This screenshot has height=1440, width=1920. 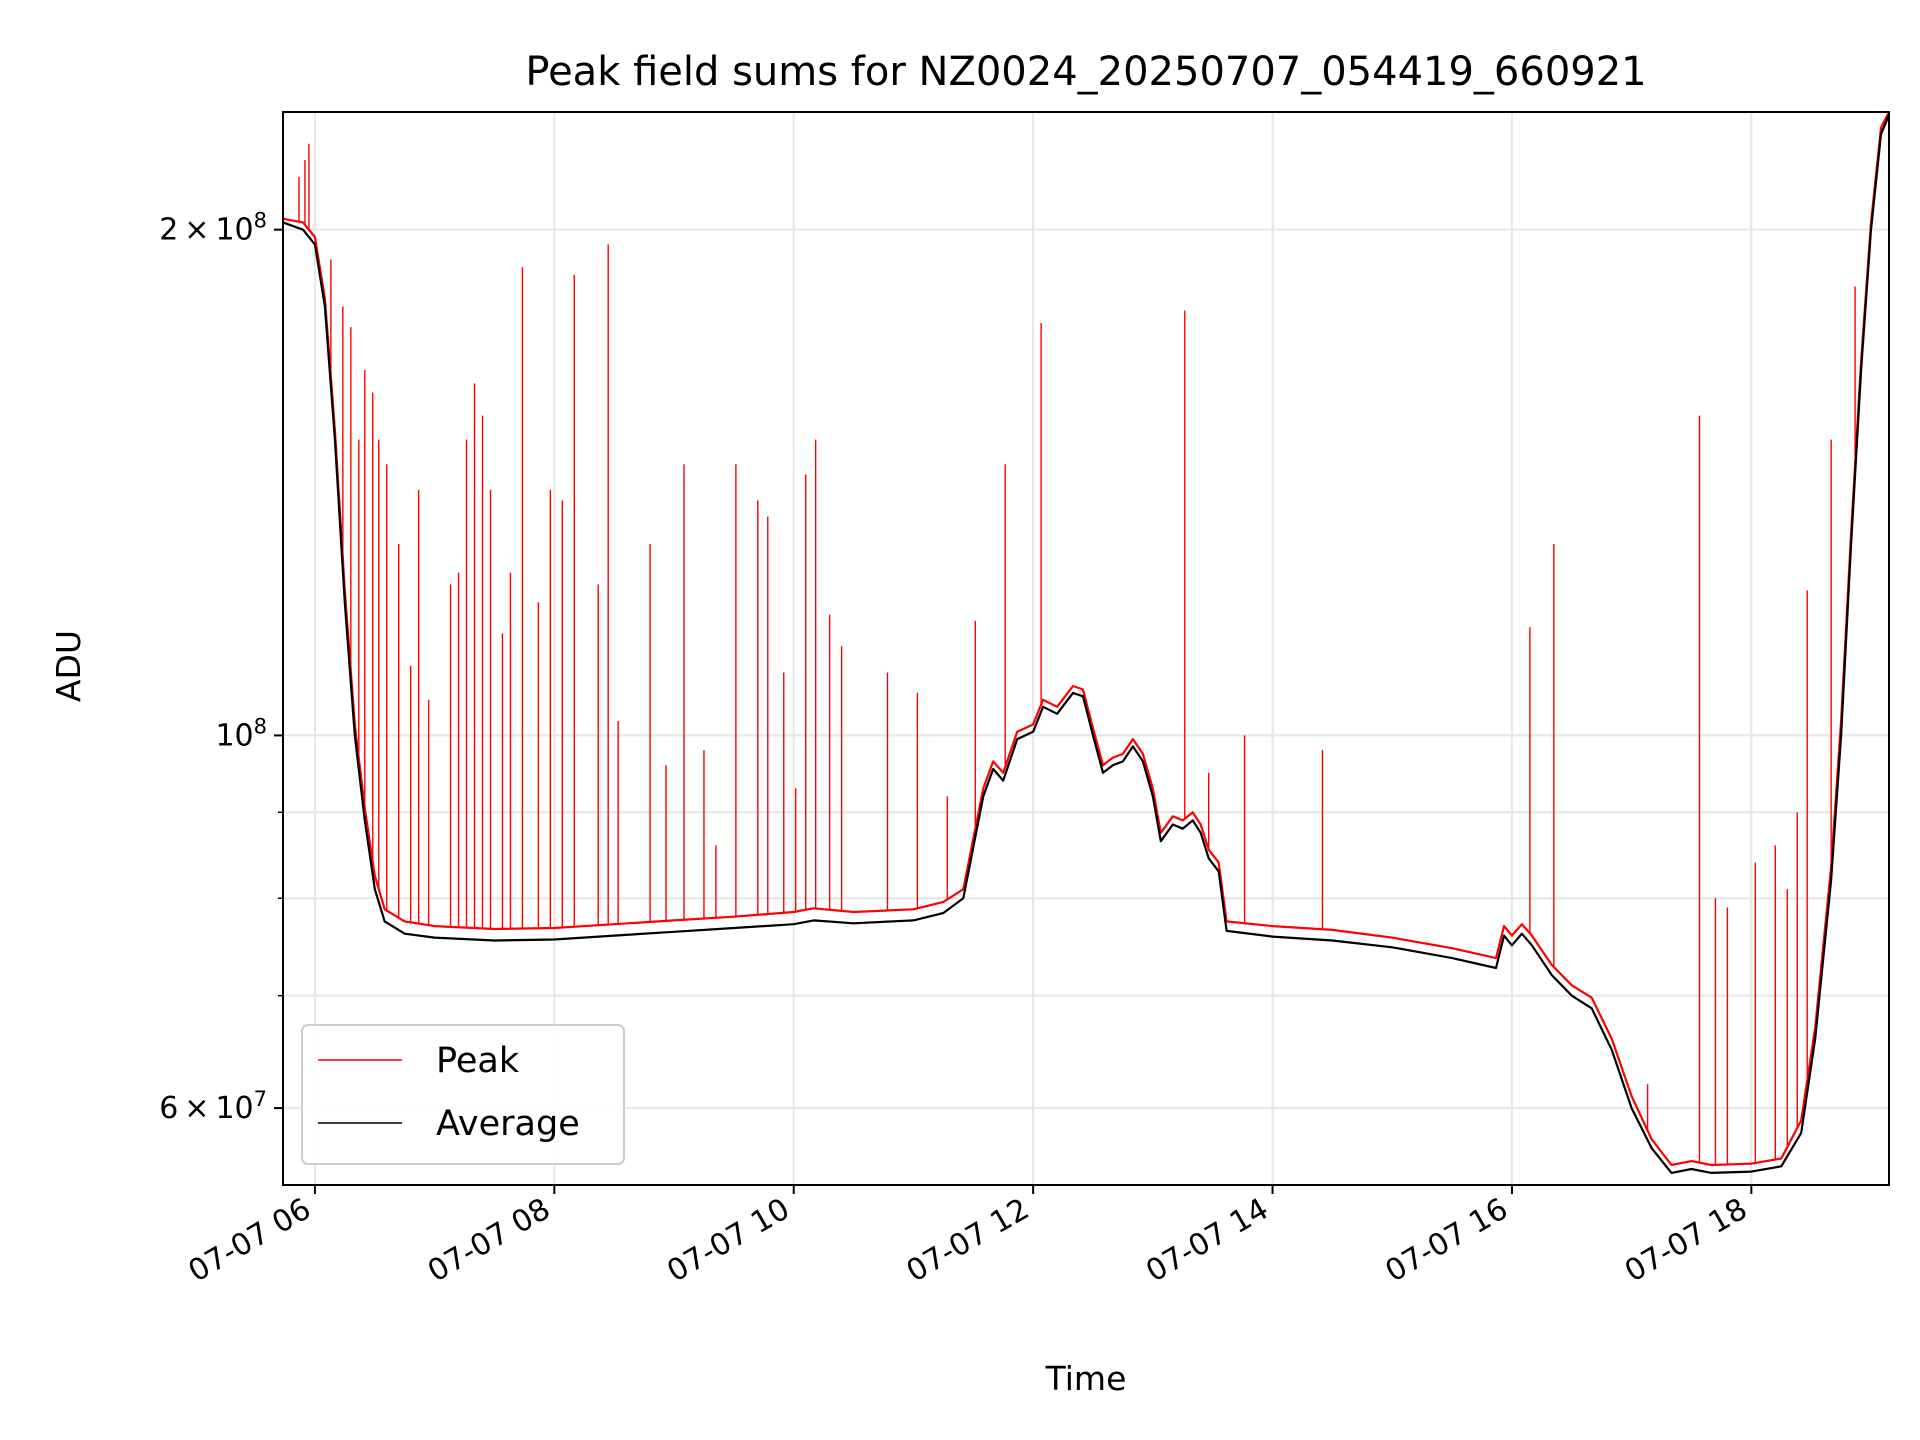 I want to click on legend: Peak Average, so click(x=463, y=1094).